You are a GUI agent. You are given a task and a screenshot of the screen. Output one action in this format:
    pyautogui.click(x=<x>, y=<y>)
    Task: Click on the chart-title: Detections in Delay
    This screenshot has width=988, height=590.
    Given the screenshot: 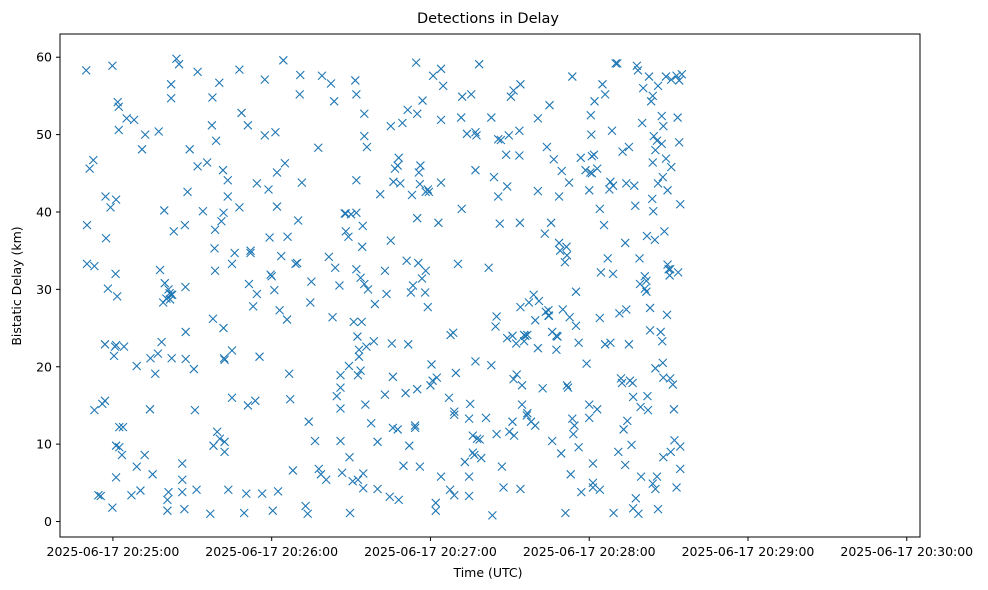 What is the action you would take?
    pyautogui.click(x=488, y=19)
    